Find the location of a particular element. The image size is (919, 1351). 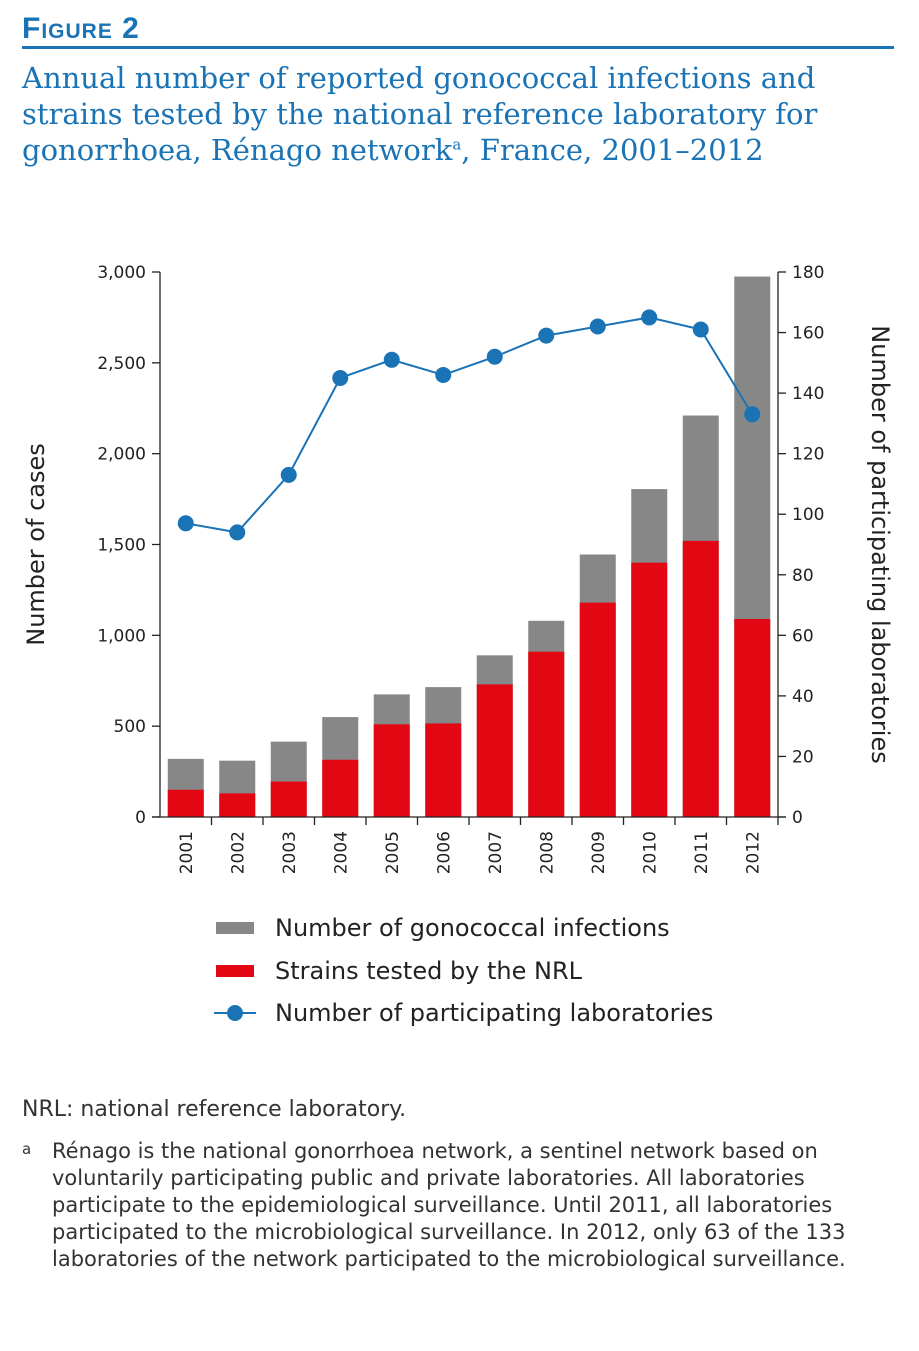

right-tick-label-120: 120 is located at coordinates (808, 455).